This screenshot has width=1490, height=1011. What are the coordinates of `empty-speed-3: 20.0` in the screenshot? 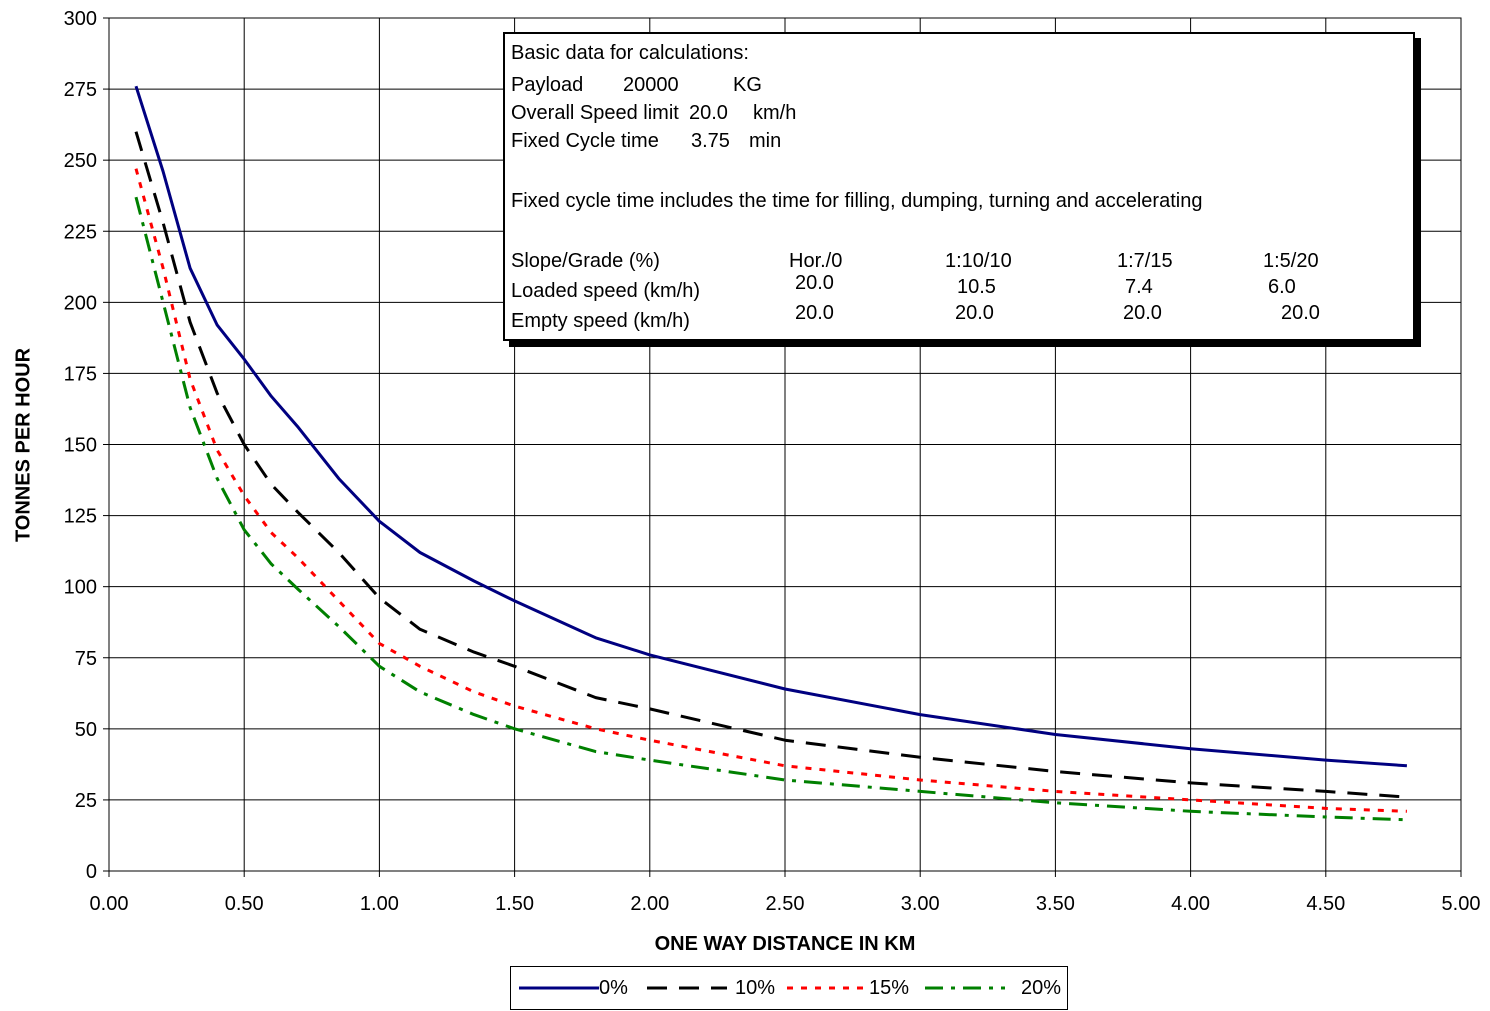 It's located at (1142, 313).